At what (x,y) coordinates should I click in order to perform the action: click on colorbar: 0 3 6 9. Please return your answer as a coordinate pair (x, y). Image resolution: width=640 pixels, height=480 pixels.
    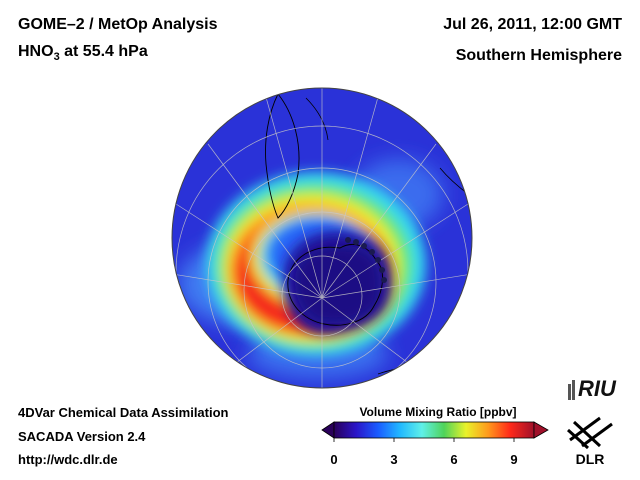
    Looking at the image, I should click on (435, 444).